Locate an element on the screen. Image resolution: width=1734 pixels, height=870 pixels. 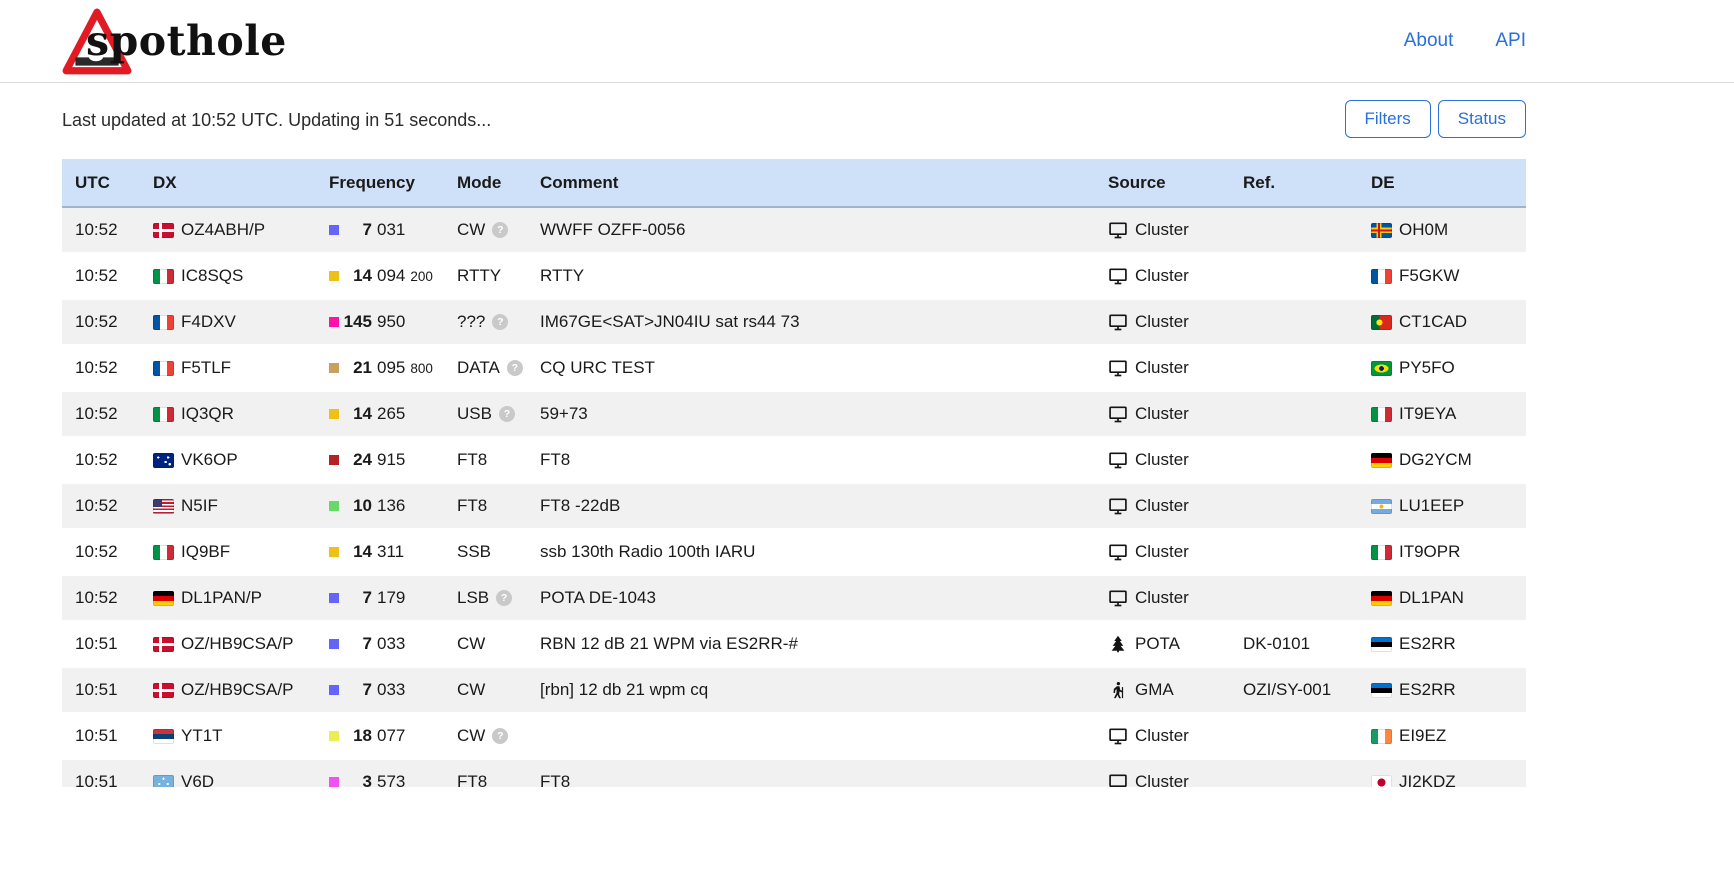
freq-khz: 265 is located at coordinates (391, 413).